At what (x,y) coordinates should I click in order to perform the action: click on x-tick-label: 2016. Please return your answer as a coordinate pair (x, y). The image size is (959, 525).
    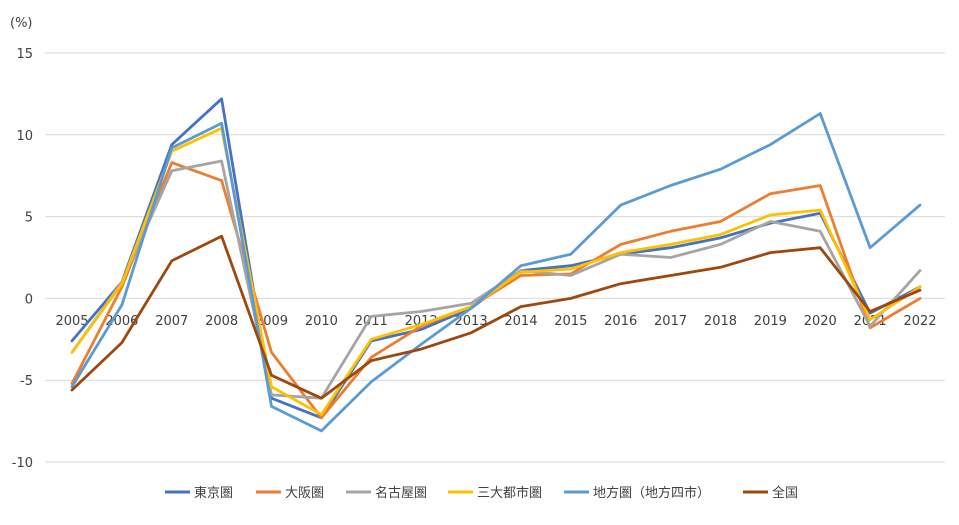
    Looking at the image, I should click on (620, 321).